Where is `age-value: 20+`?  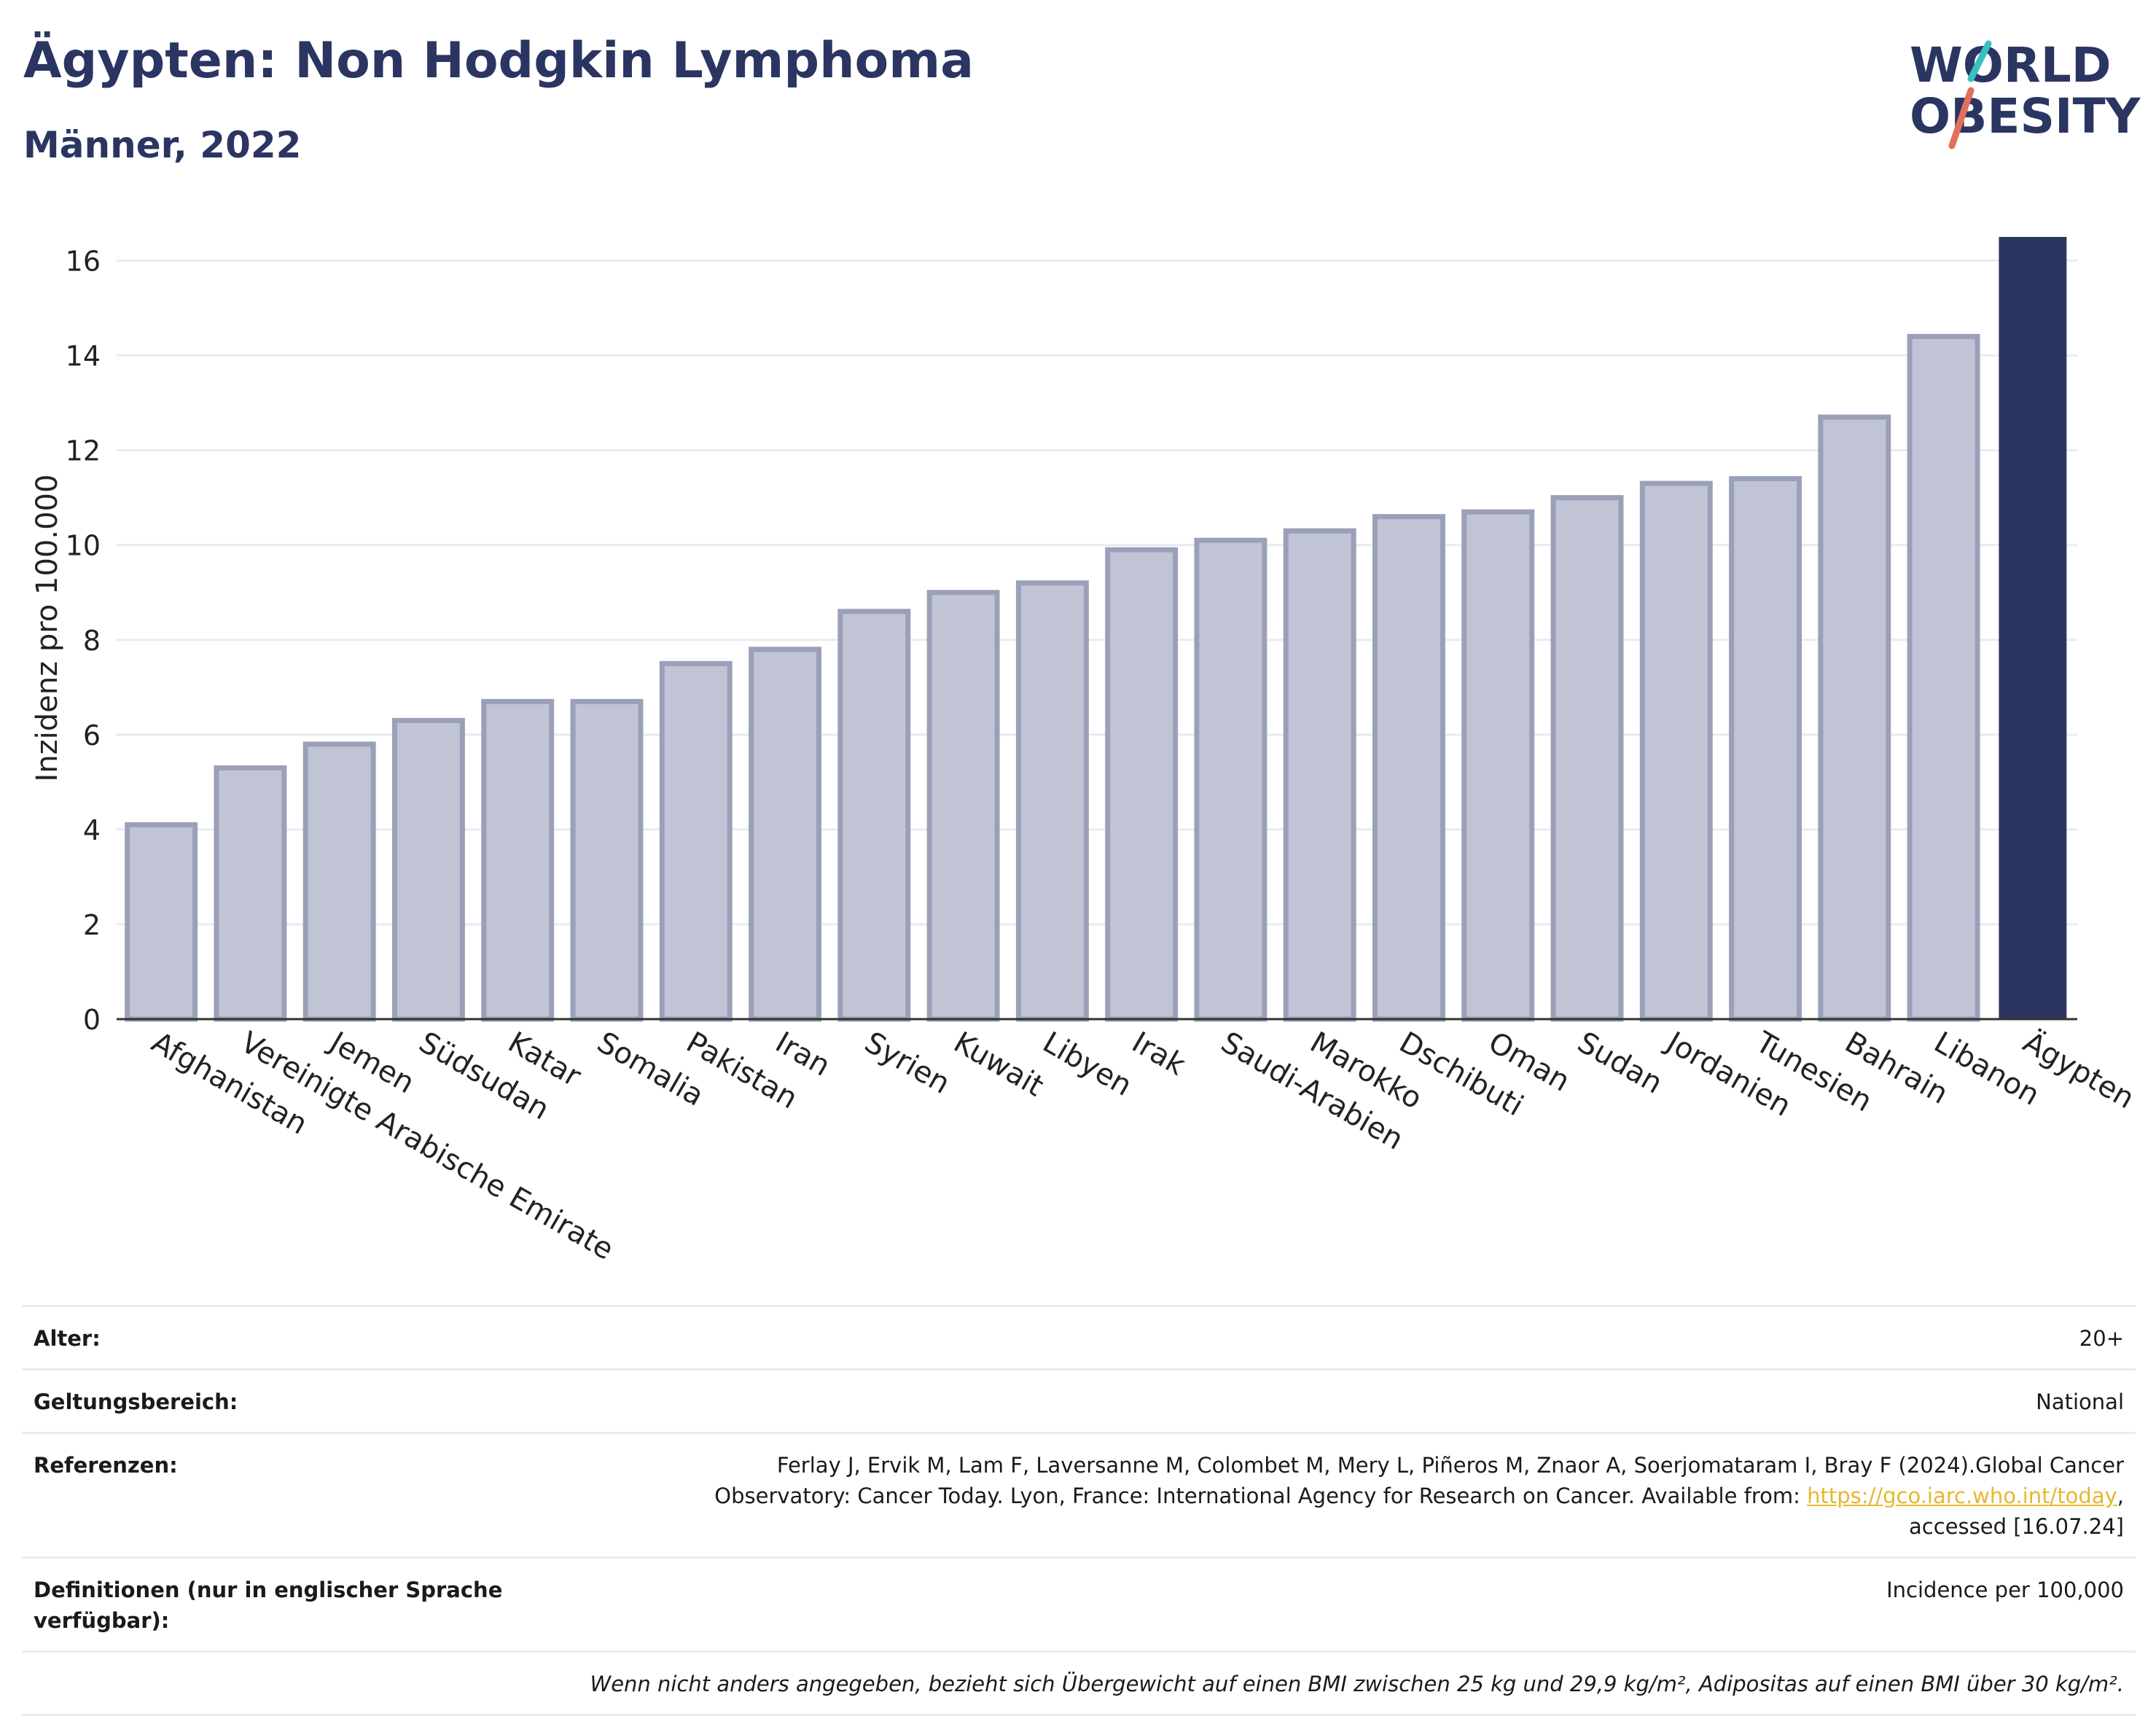 age-value: 20+ is located at coordinates (2101, 1338).